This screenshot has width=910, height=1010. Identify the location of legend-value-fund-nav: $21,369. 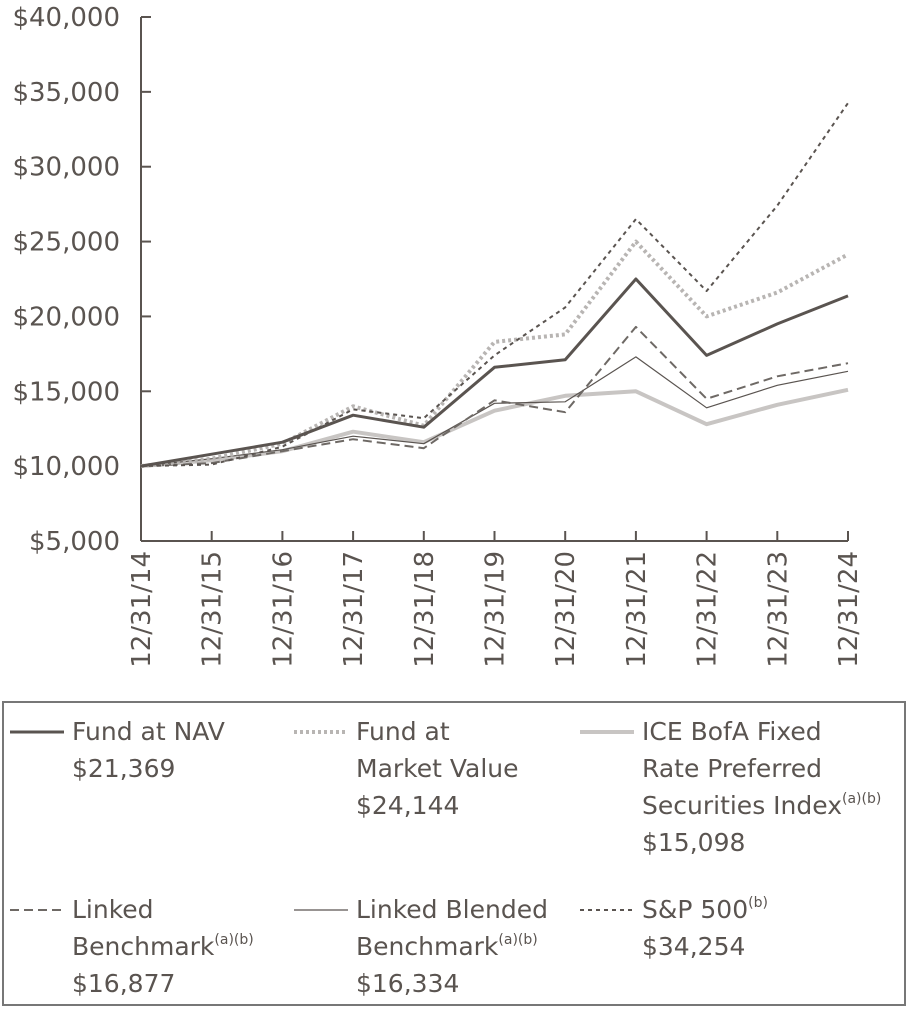
(124, 768).